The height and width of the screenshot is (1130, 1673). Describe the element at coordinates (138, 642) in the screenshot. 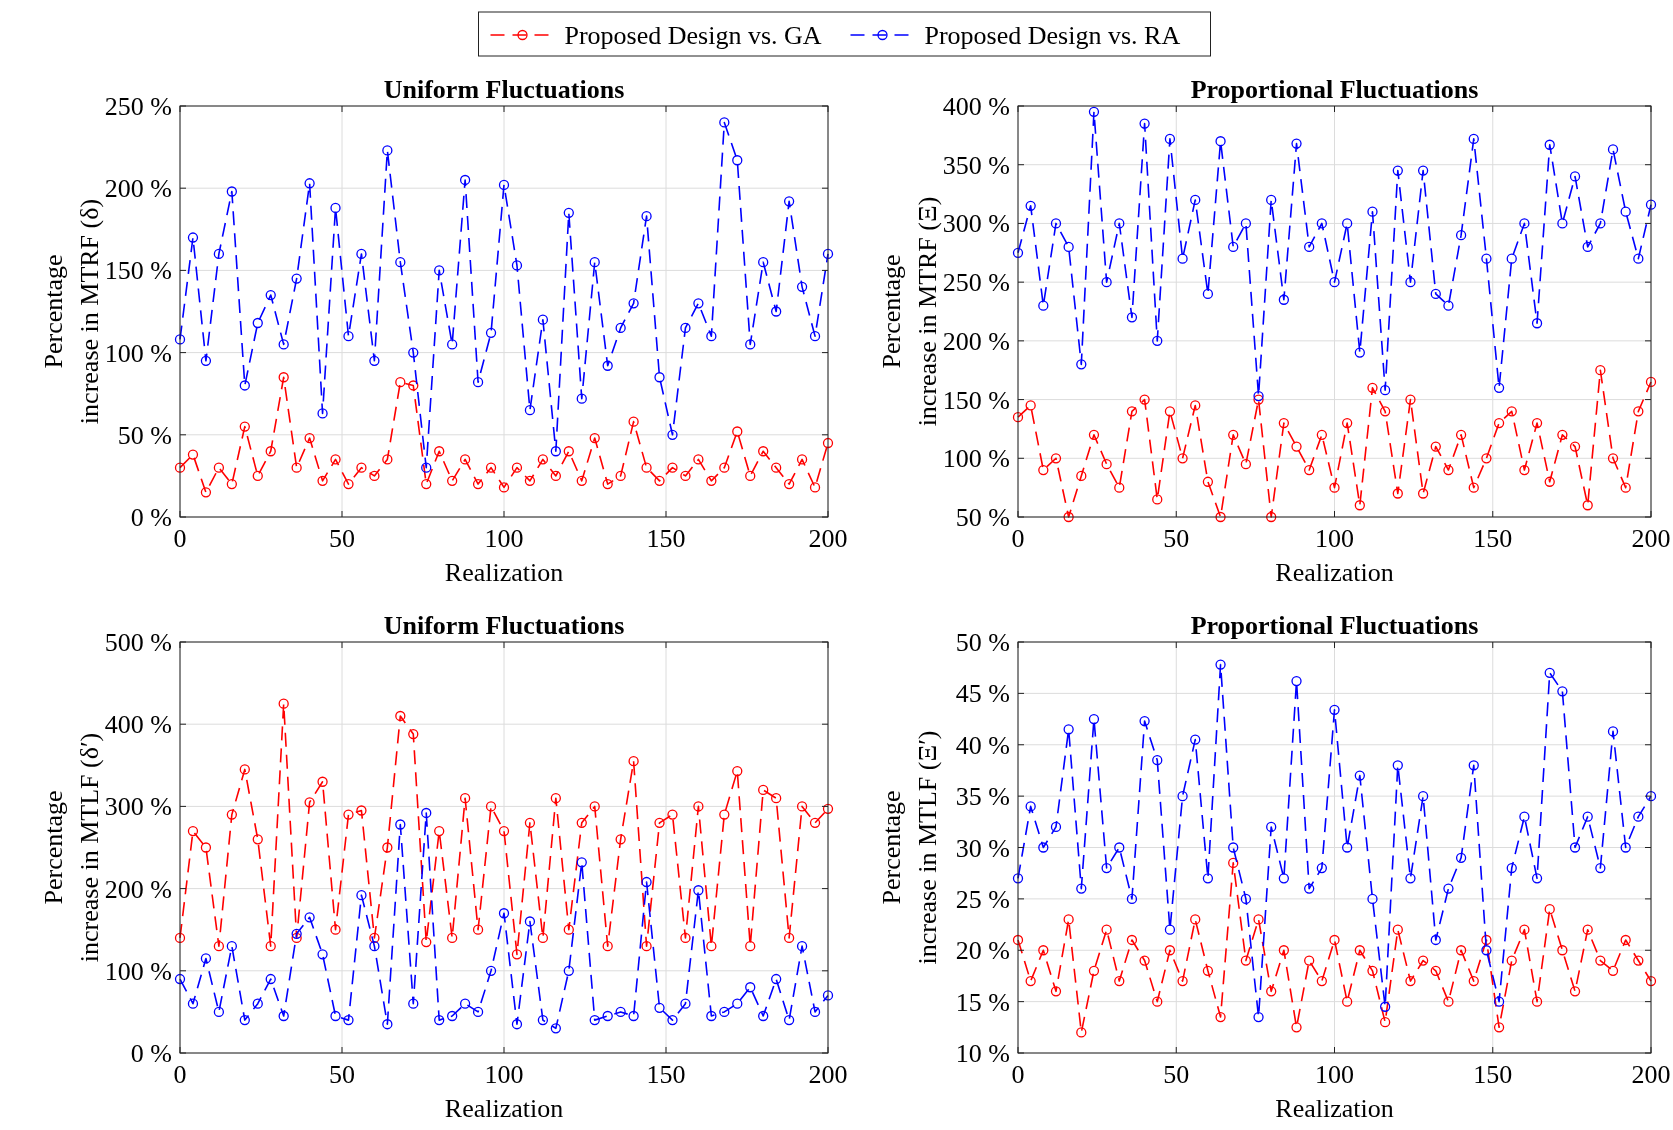

I see `y-tick-label: 500 %` at that location.